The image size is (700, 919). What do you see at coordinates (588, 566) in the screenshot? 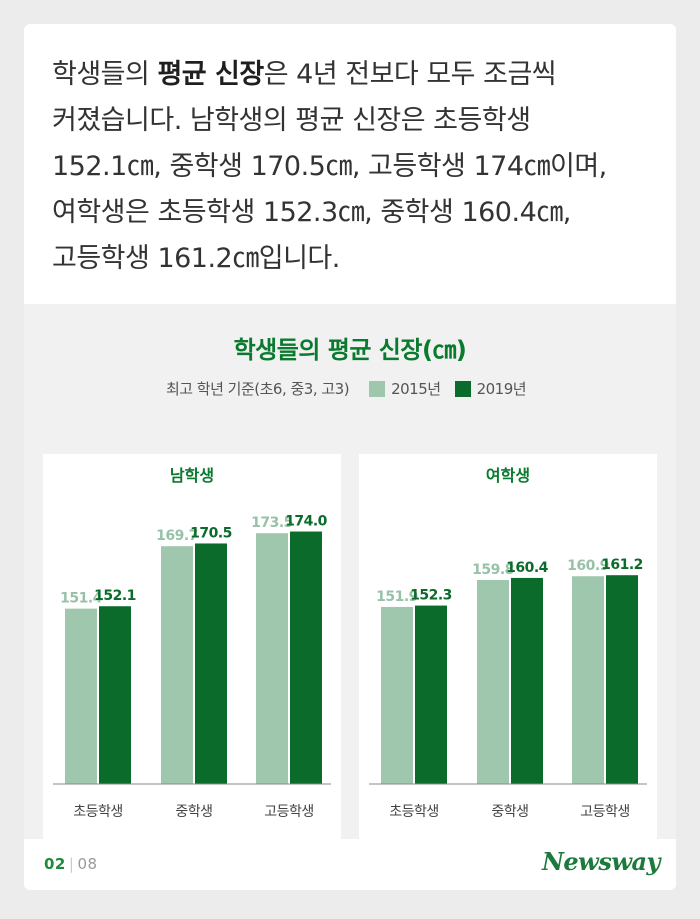
I see `value-label: 160.9` at bounding box center [588, 566].